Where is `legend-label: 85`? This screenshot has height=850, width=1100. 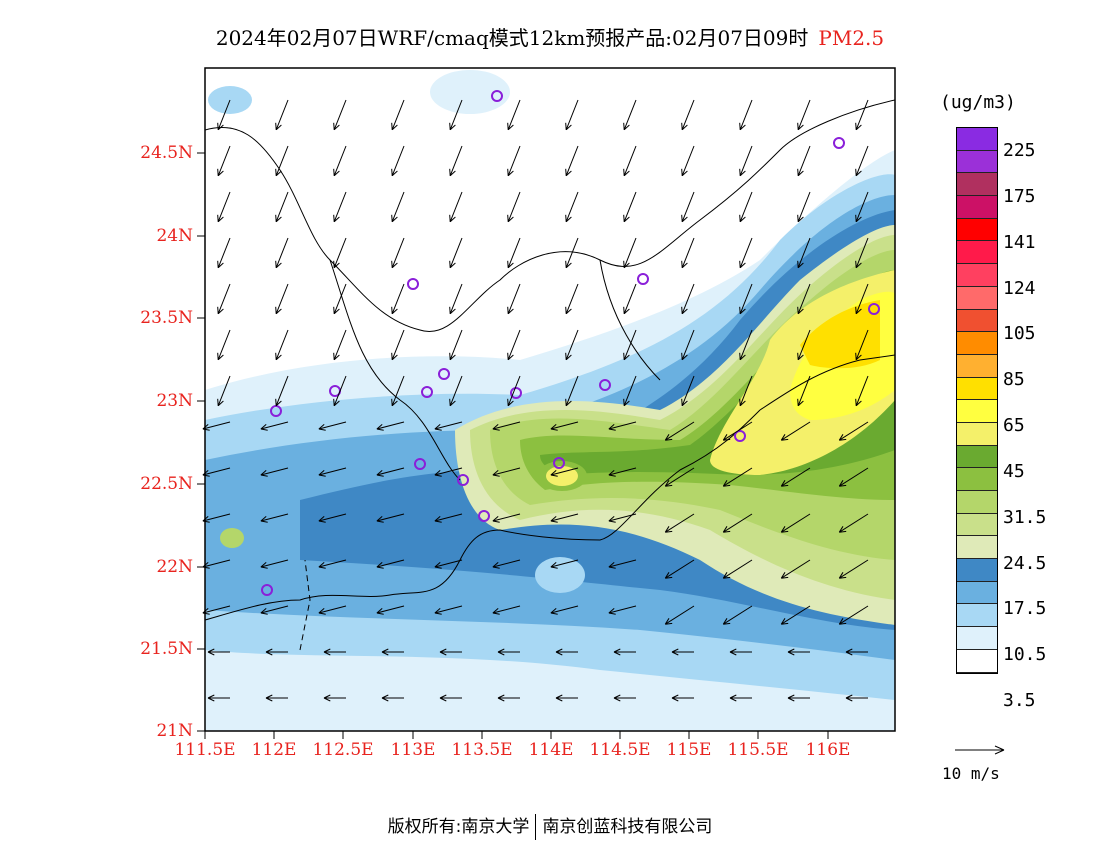
legend-label: 85 is located at coordinates (1014, 379).